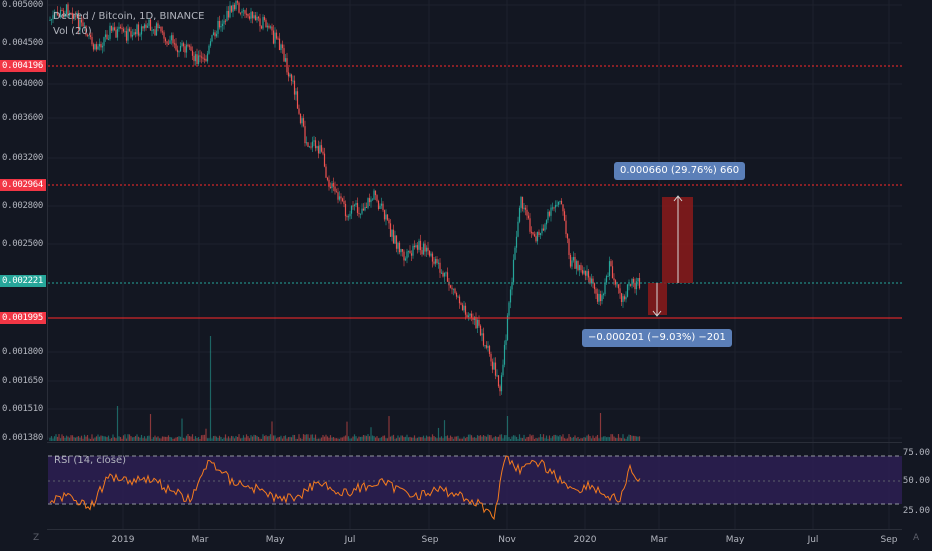 The image size is (932, 551). I want to click on volume-legend: Vol (20), so click(72, 31).